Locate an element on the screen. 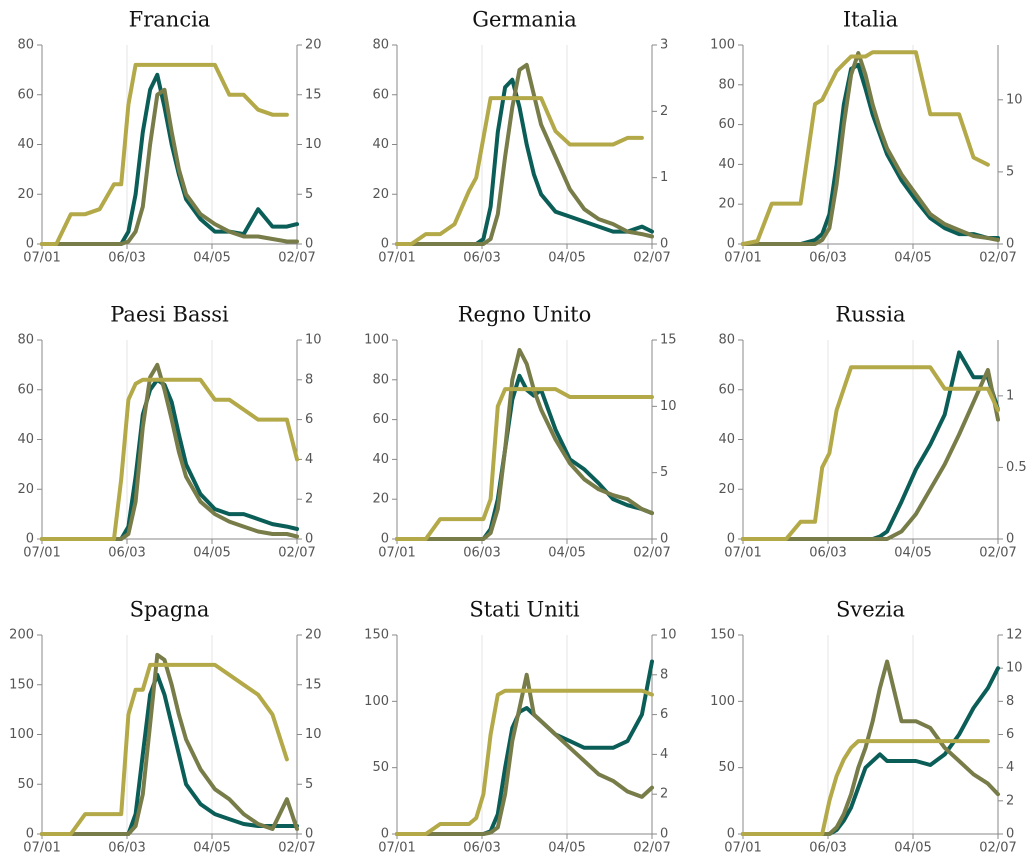 The width and height of the screenshot is (1035, 865). y2-tick-label: 5 is located at coordinates (309, 784).